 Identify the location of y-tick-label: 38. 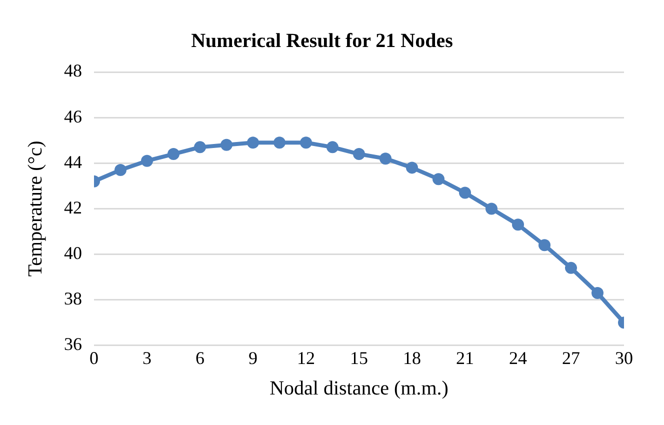
(73, 298).